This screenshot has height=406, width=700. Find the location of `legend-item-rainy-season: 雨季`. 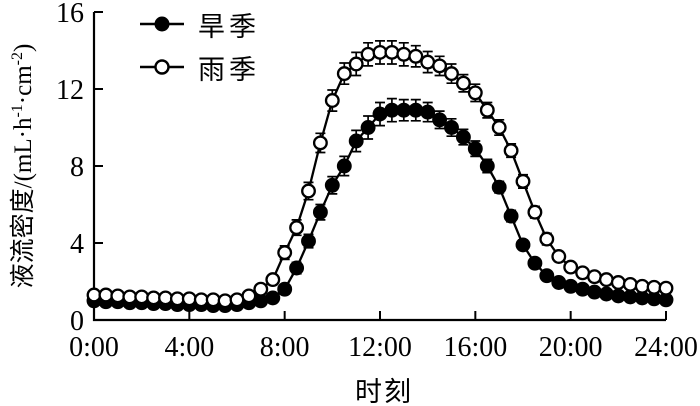

legend-item-rainy-season: 雨季 is located at coordinates (199, 67).